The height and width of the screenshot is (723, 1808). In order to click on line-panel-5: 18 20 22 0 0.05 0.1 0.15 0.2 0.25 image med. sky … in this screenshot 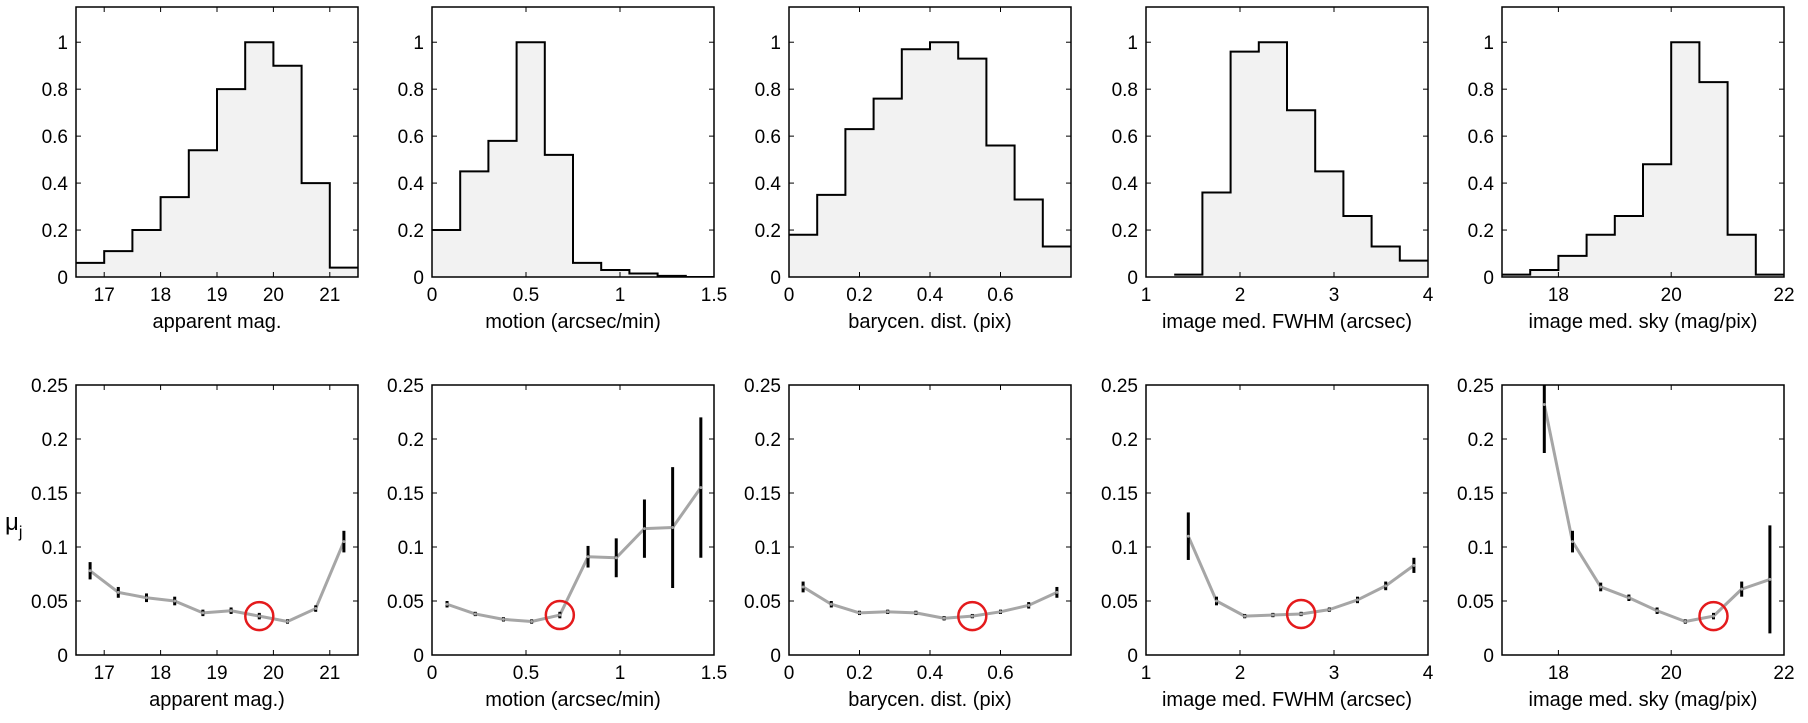, I will do `click(1626, 543)`.